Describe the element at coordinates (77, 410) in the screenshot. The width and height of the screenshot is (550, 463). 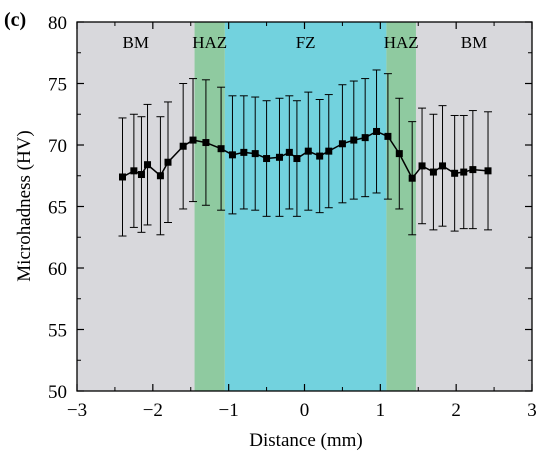
I see `x-tick-label: −3` at that location.